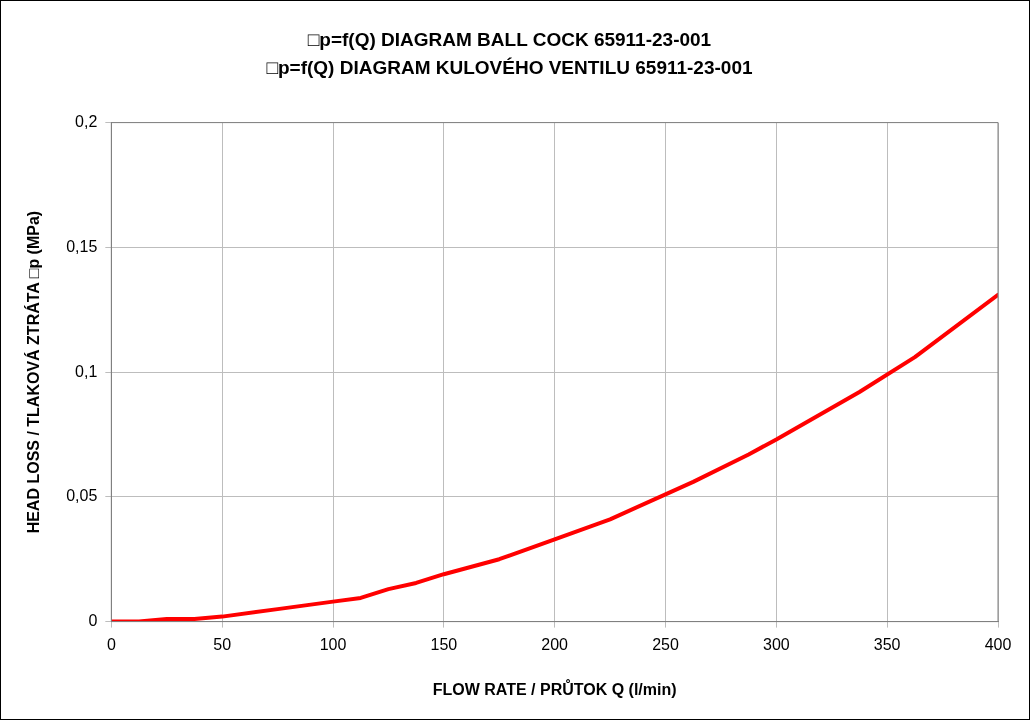 The image size is (1030, 720). I want to click on x-tick-label: 400, so click(998, 644).